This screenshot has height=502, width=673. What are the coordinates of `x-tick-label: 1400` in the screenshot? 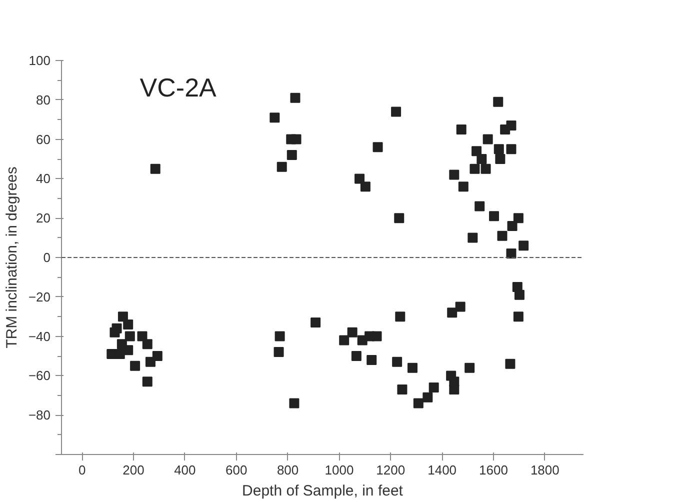 It's located at (442, 470).